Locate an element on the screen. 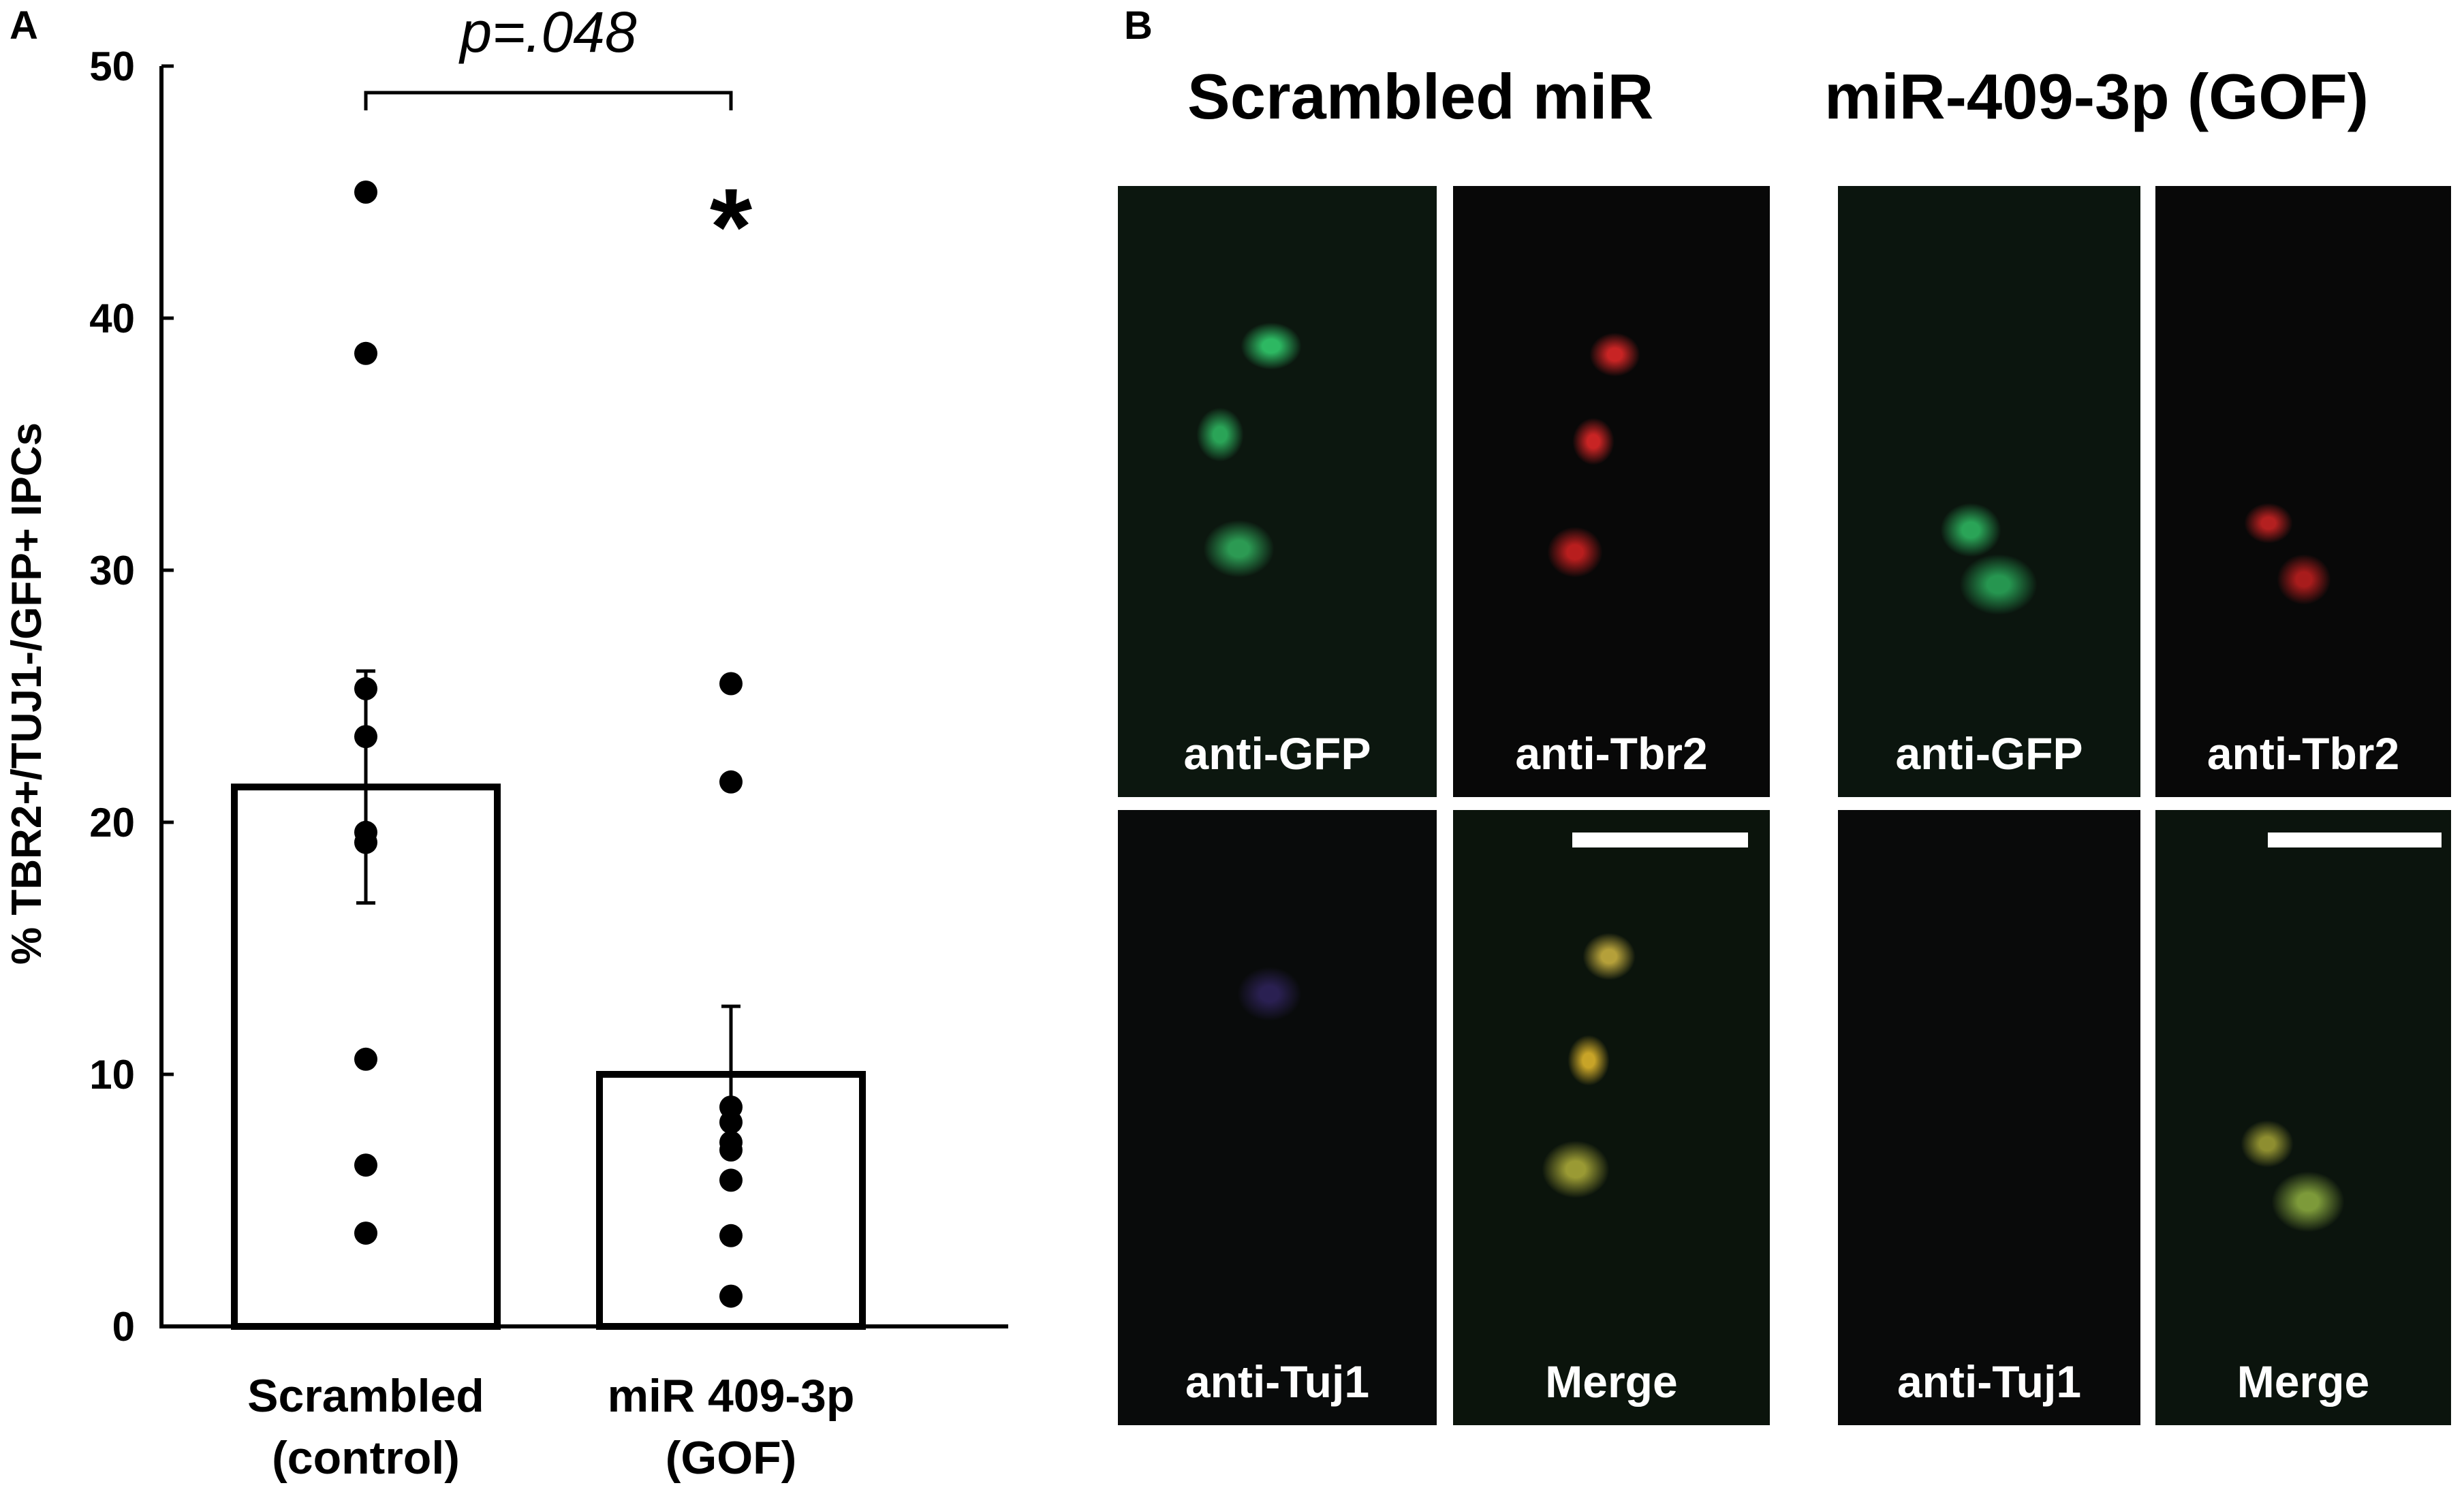  x-category-sublabel: (control) is located at coordinates (366, 1458).